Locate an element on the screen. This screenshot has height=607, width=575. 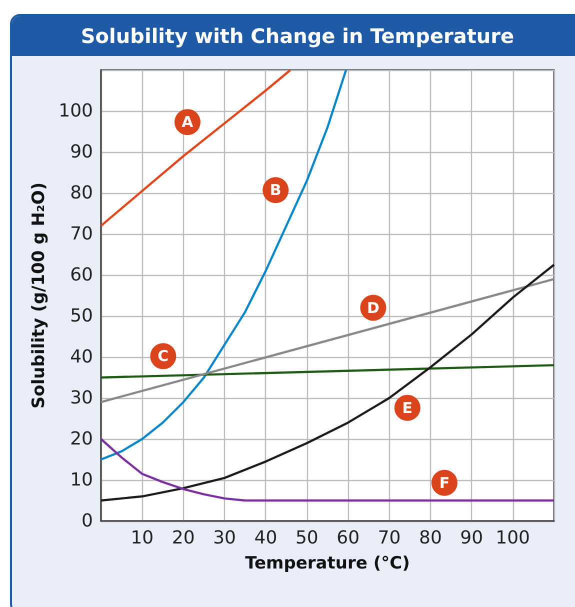
y-tick-label: 50 is located at coordinates (81, 316).